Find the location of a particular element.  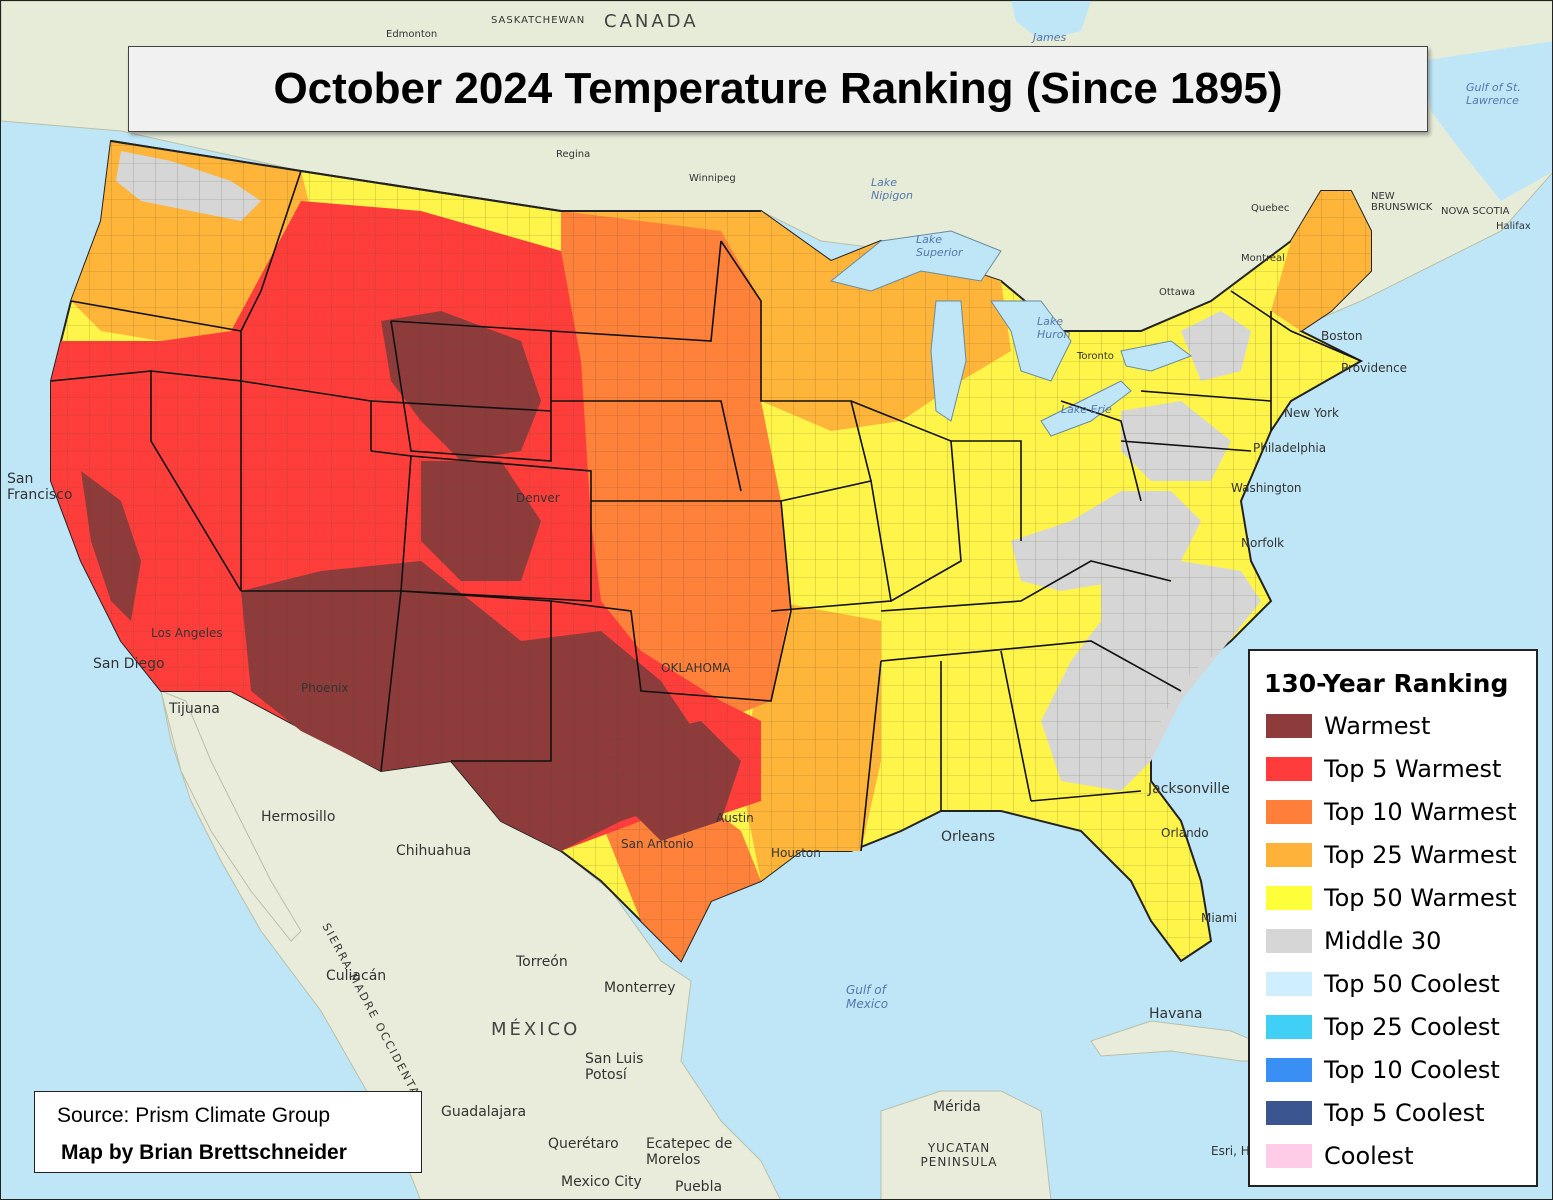

label-miami: Miami is located at coordinates (1219, 918).